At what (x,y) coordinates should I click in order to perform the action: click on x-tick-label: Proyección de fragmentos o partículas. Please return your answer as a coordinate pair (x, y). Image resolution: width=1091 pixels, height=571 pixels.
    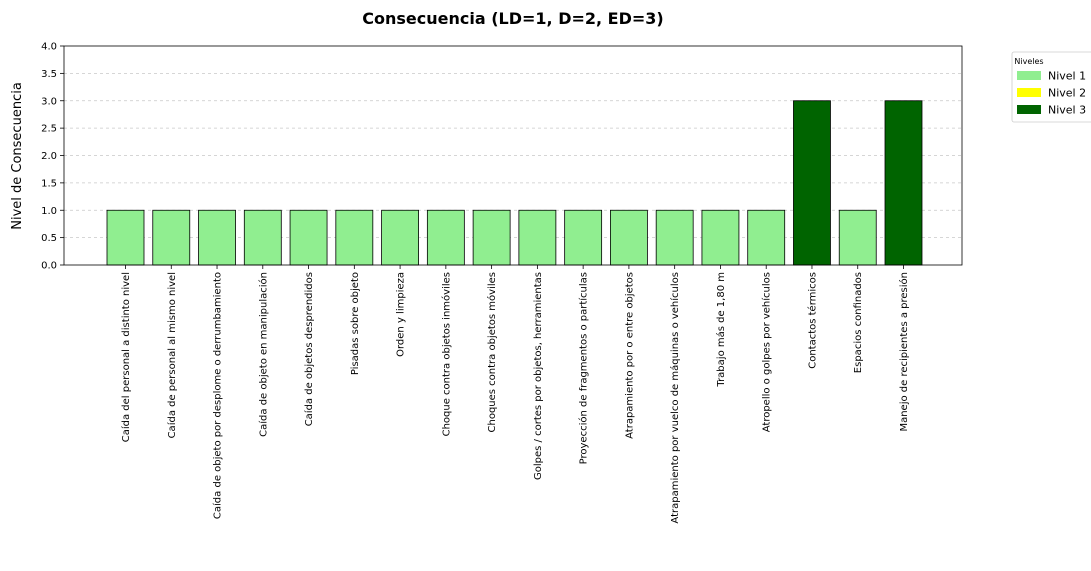
    Looking at the image, I should click on (584, 368).